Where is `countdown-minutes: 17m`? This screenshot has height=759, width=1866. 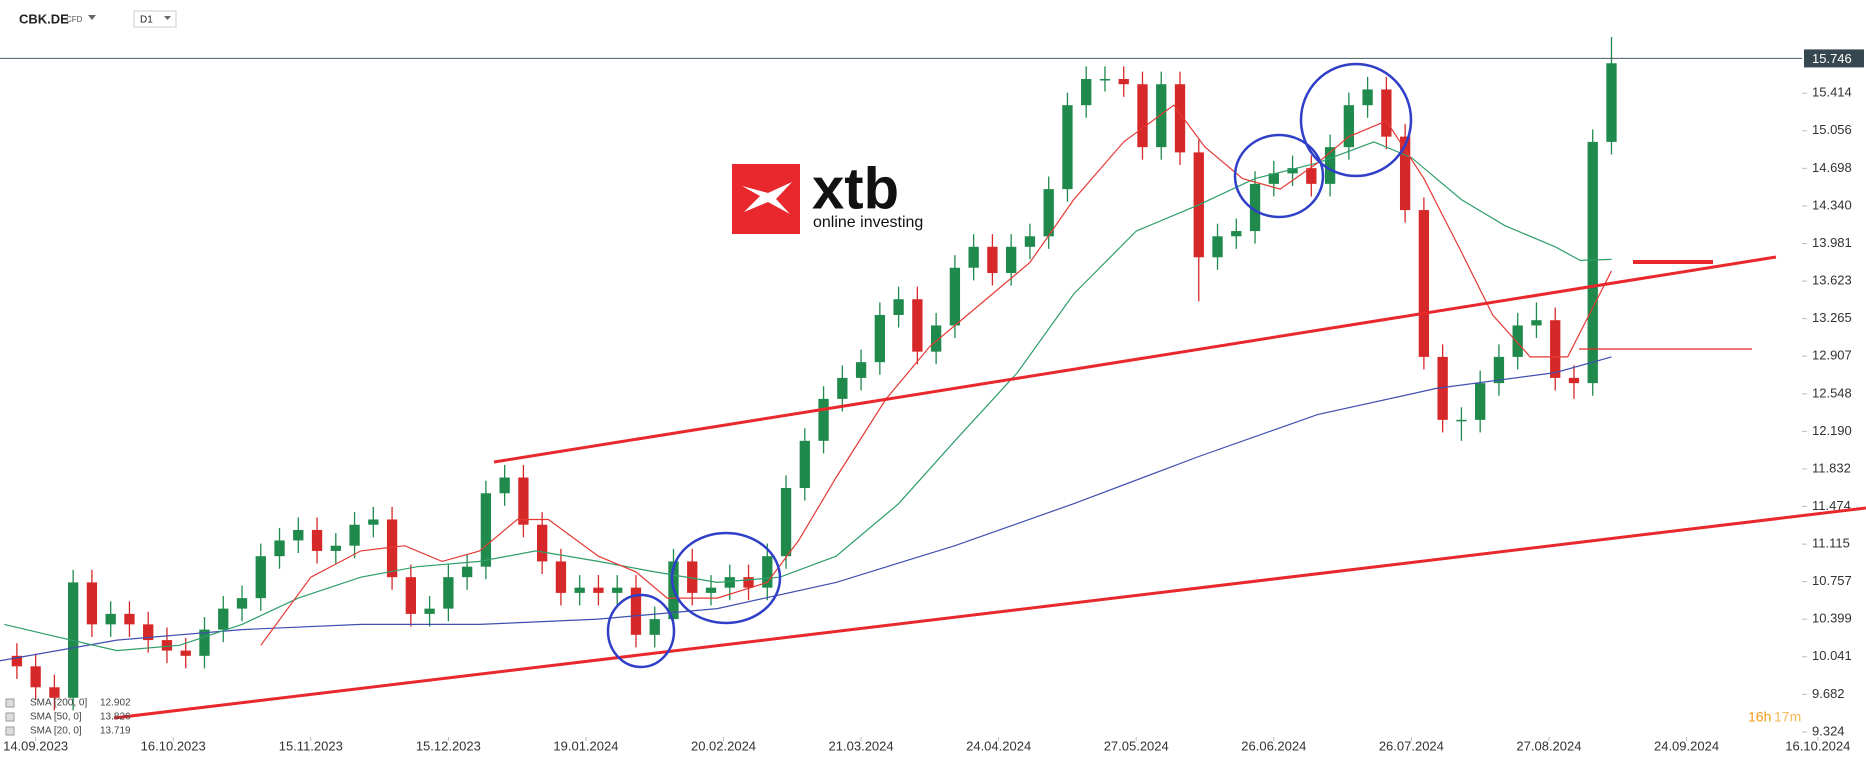
countdown-minutes: 17m is located at coordinates (1787, 717).